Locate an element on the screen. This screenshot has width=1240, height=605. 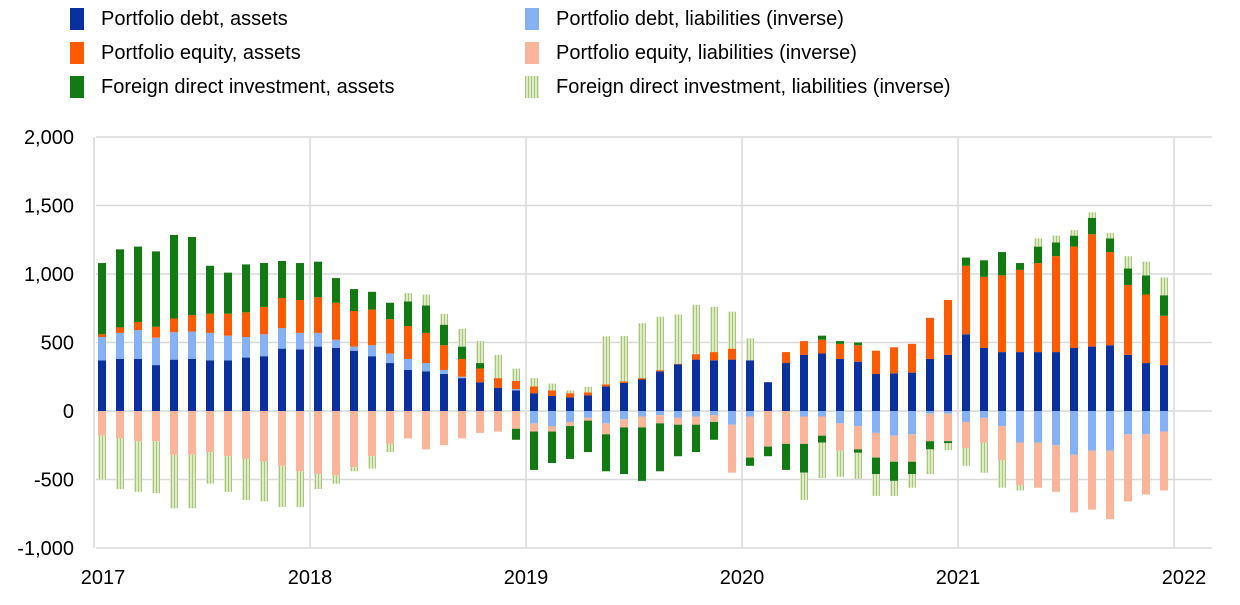
legend-label-4: Portfolio debt, liabilities (inverse) is located at coordinates (700, 18).